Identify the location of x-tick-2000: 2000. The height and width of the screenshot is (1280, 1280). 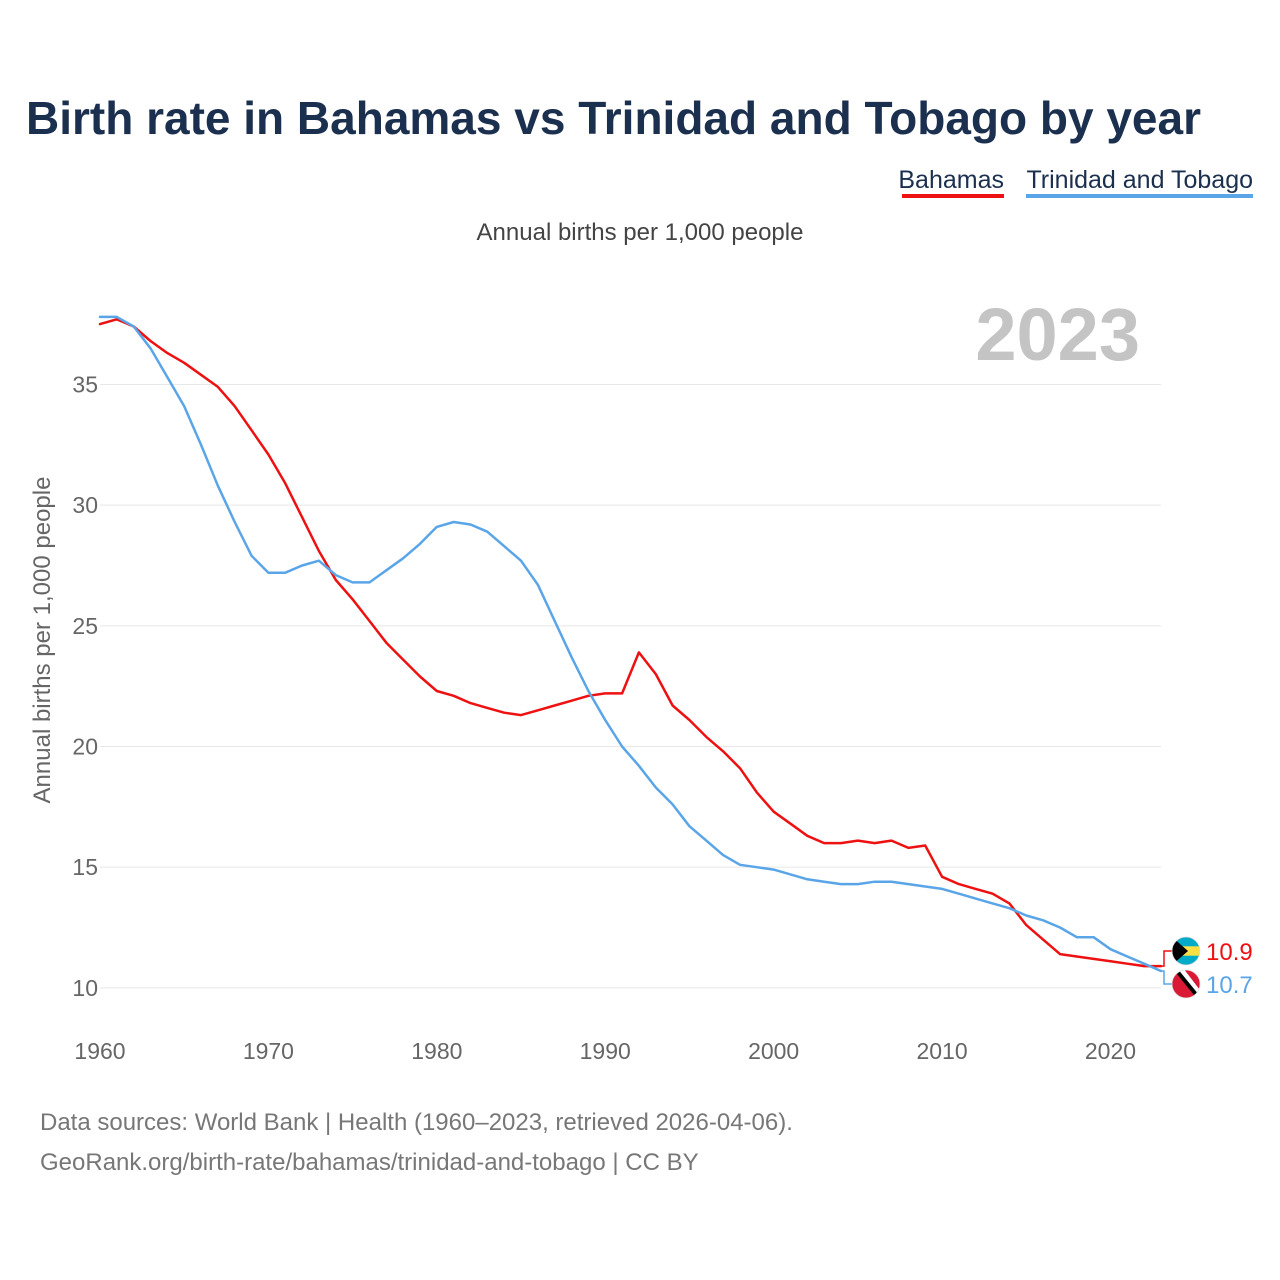
(773, 1051).